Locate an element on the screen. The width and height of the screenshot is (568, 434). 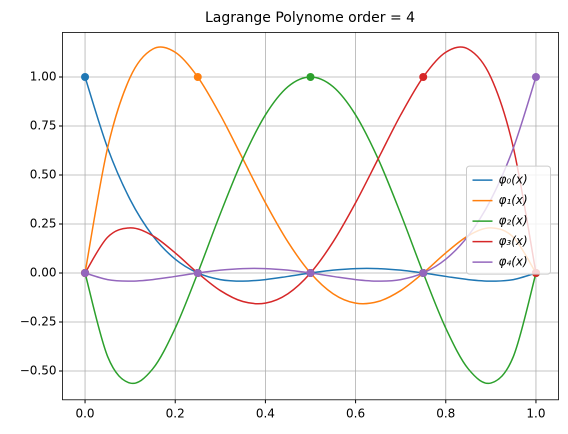
y-tick-label: 0.50 is located at coordinates (43, 175).